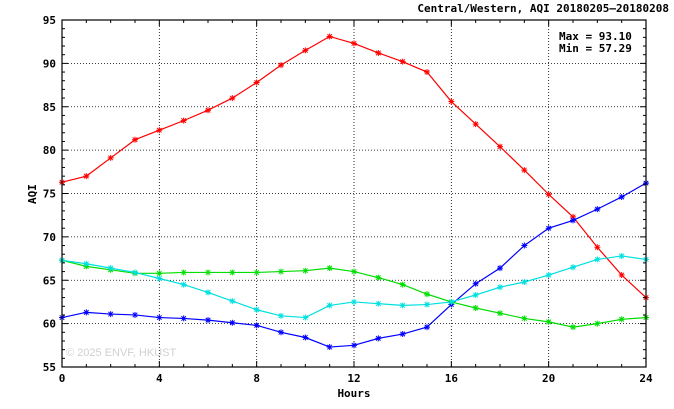  I want to click on watermark-text: © 2025 ENVF, HKUST, so click(121, 353).